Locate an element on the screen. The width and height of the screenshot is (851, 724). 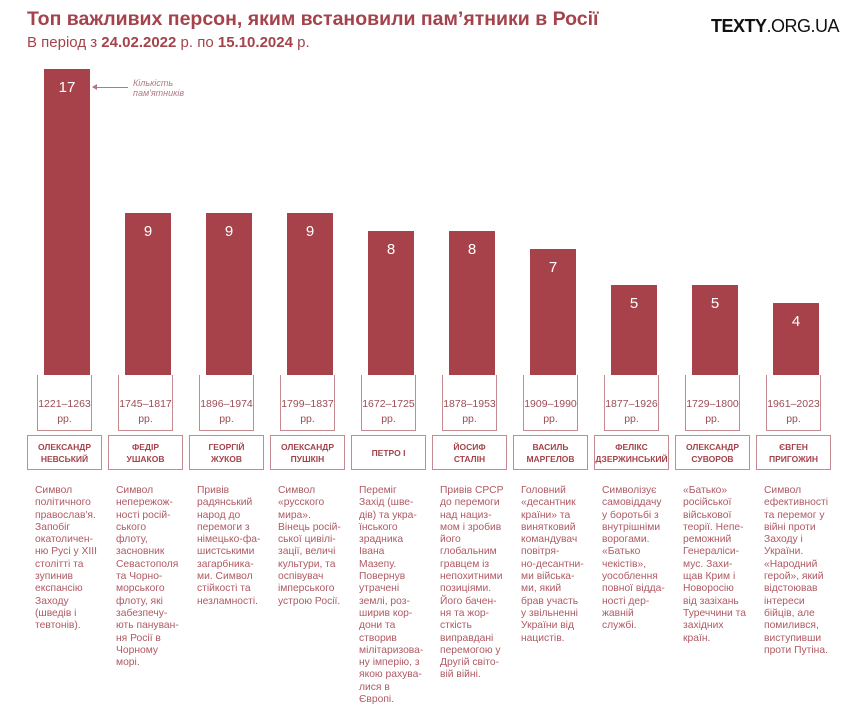
years: 1799–1837 is located at coordinates (307, 404).